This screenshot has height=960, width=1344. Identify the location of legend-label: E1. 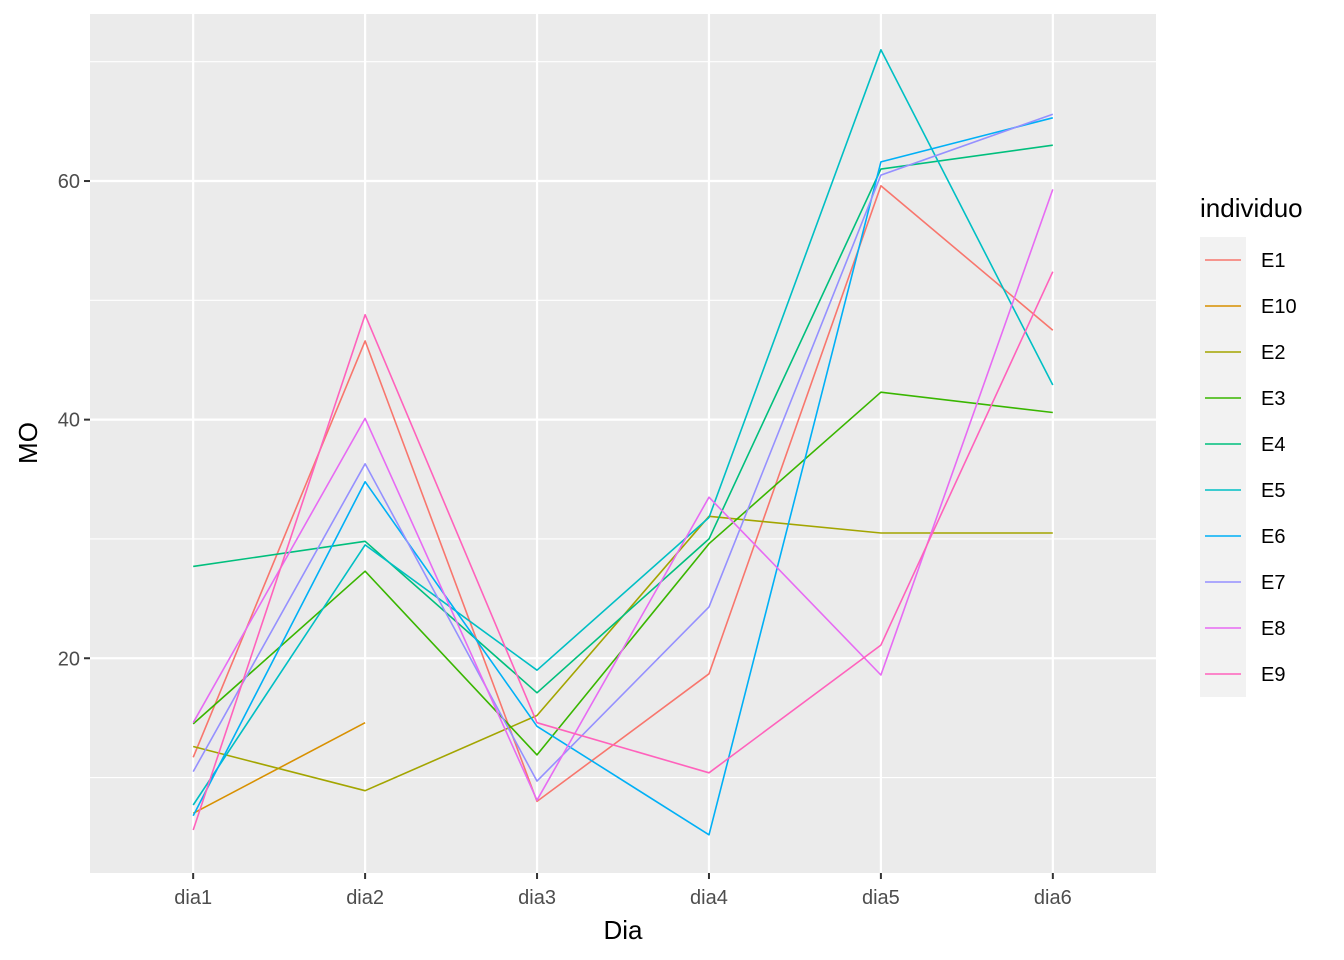
(1273, 261).